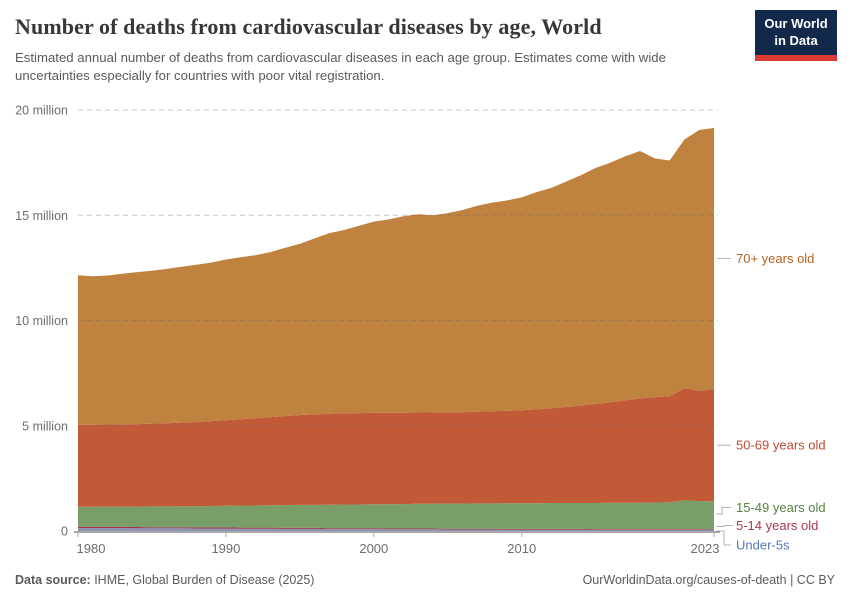  Describe the element at coordinates (781, 507) in the screenshot. I see `legend-label-15-49-years-old: 15-49 years old` at that location.